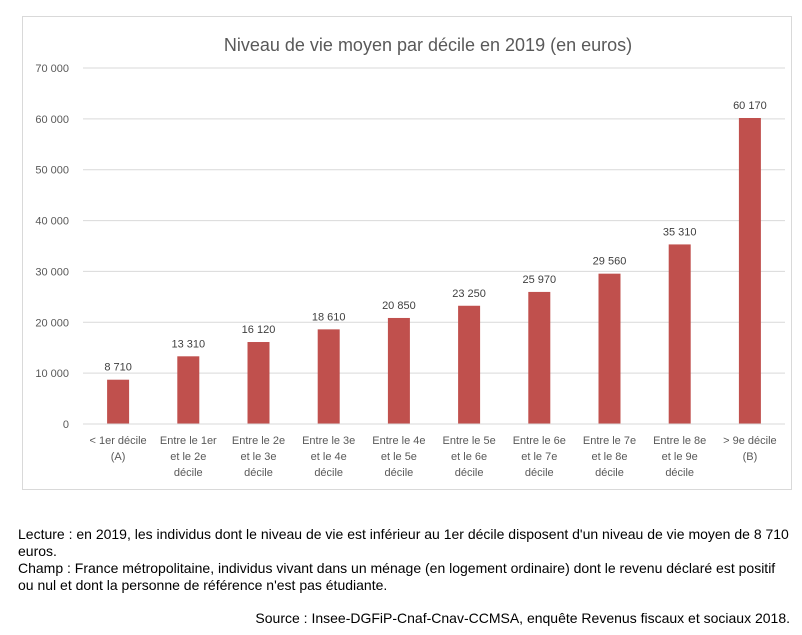 Image resolution: width=802 pixels, height=635 pixels. I want to click on x-tick-label: (A), so click(118, 457).